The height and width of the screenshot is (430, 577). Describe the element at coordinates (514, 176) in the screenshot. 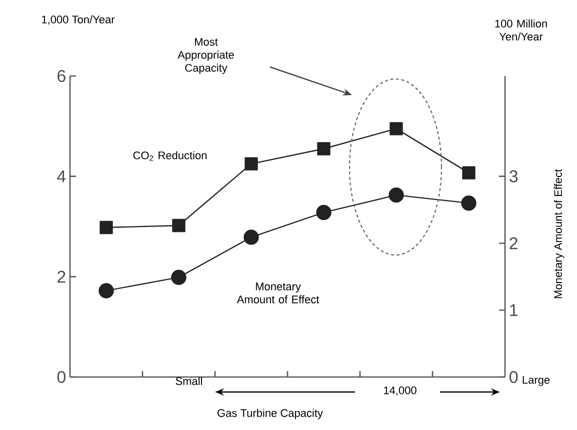

I see `y2-tick-label: 3` at that location.